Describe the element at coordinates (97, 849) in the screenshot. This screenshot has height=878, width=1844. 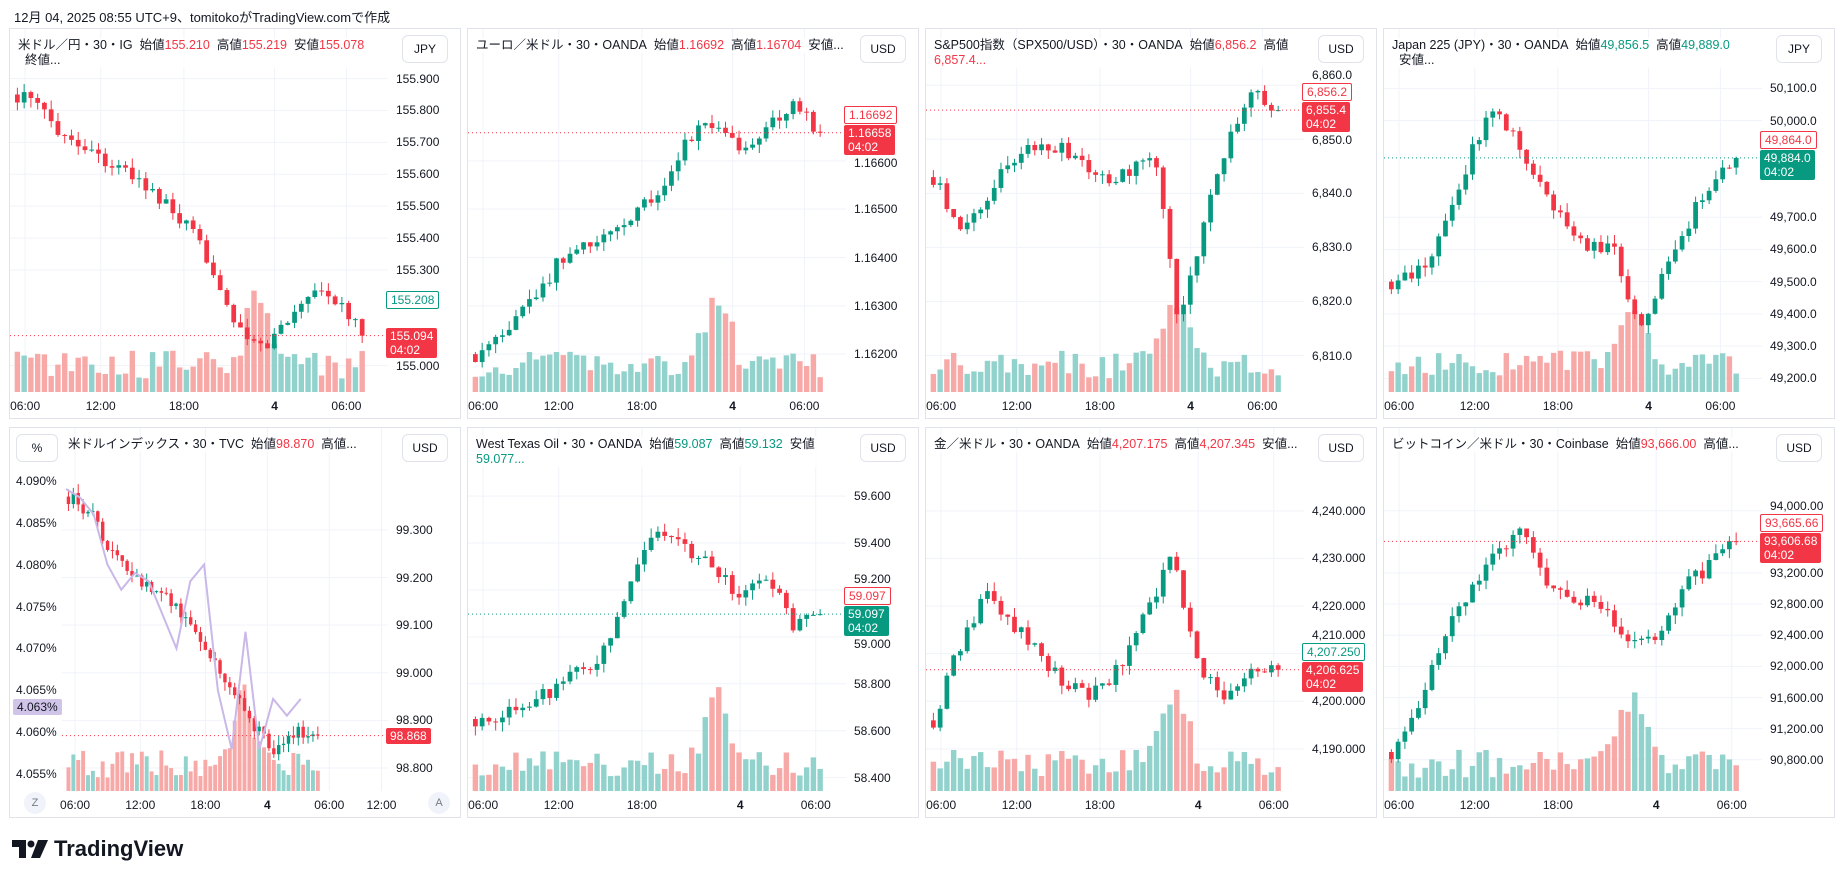
I see `tradingview-logo: TradingView` at that location.